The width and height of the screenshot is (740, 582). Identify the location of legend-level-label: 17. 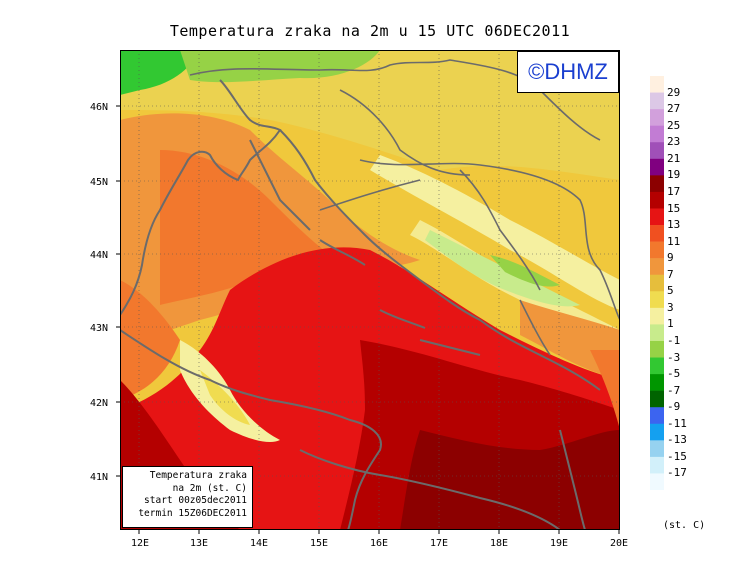
(674, 191).